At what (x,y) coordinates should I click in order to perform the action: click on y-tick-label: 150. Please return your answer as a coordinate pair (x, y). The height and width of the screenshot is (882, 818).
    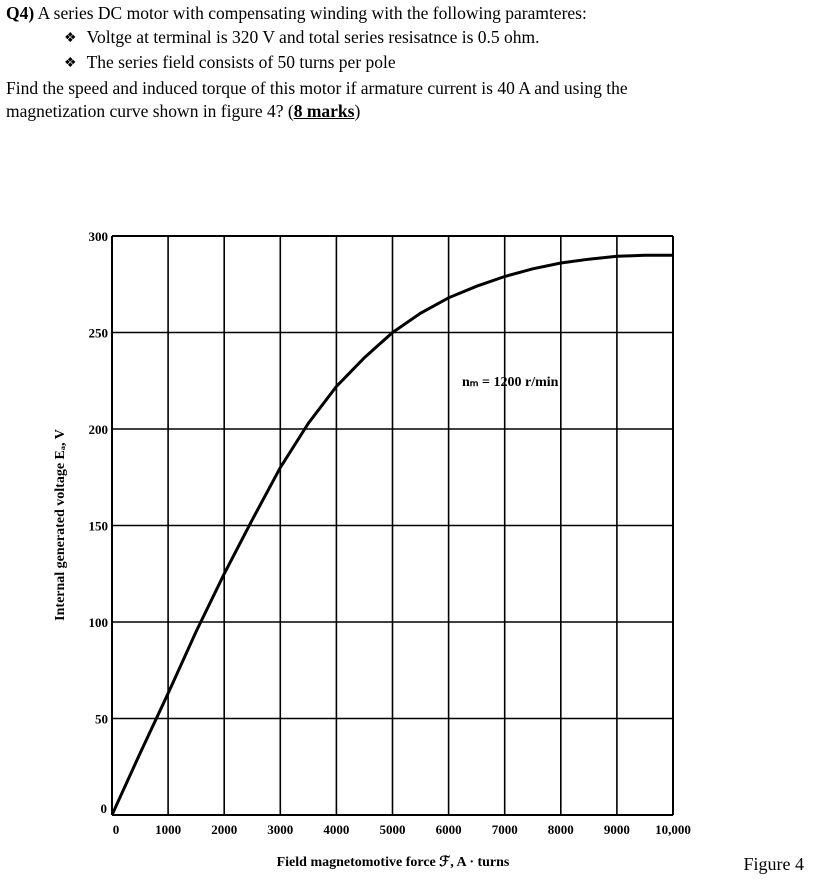
    Looking at the image, I should click on (99, 526).